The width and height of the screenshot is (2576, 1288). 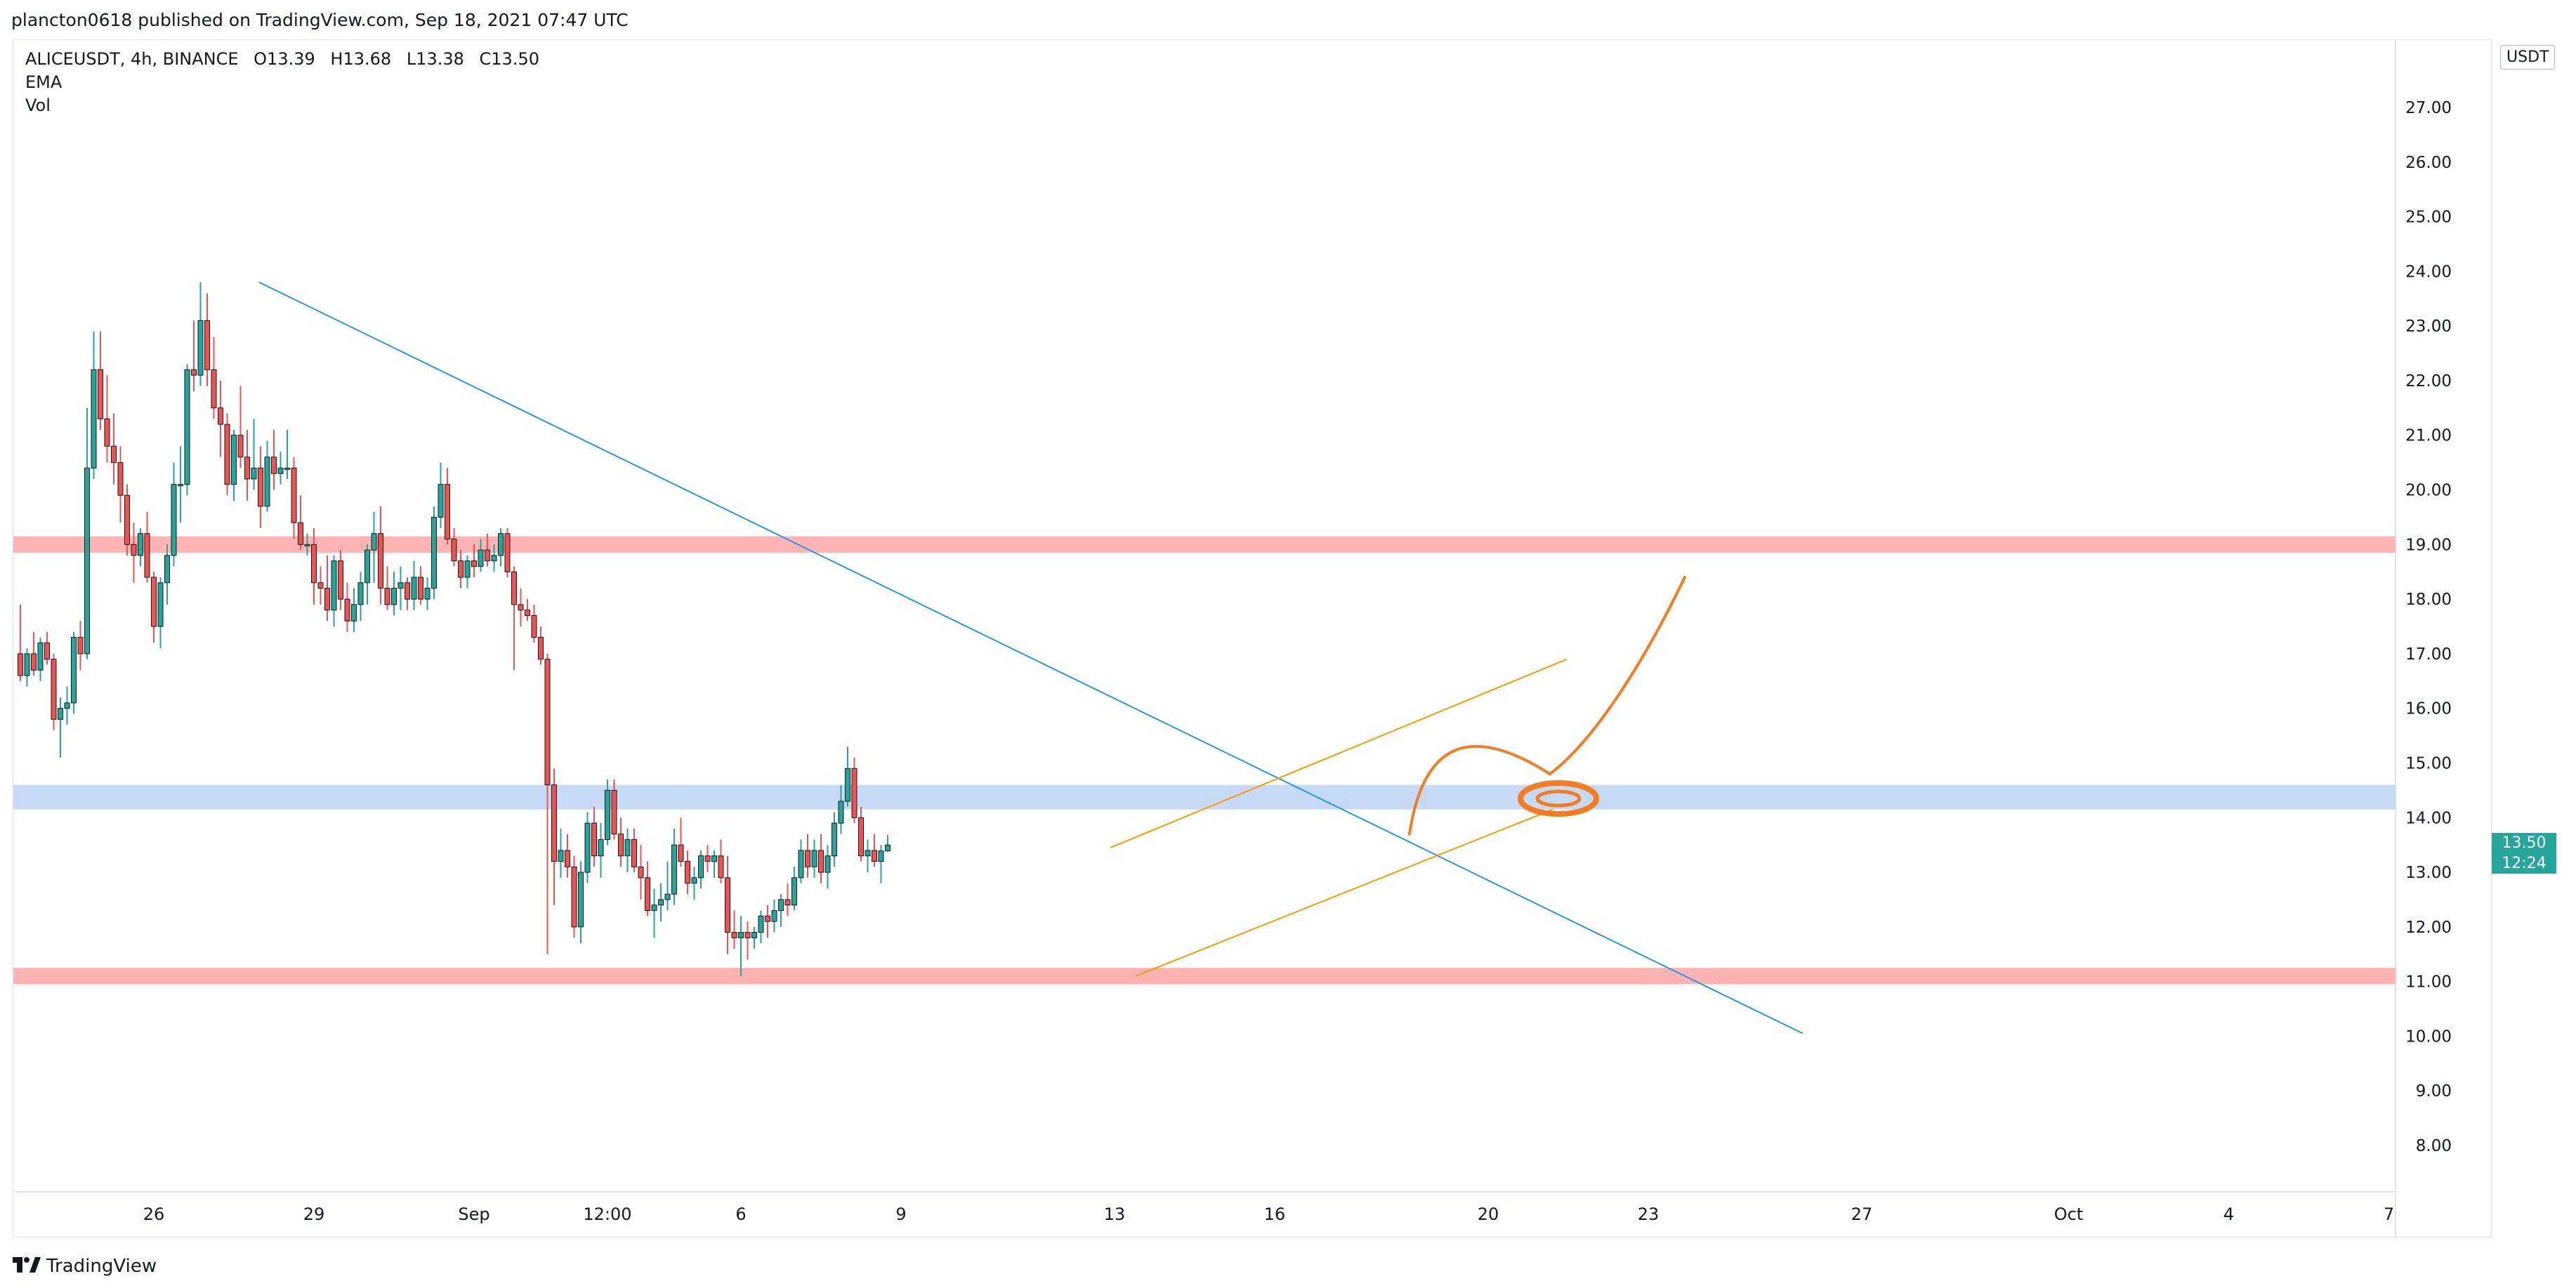 What do you see at coordinates (2428, 108) in the screenshot?
I see `price-tick-label: 27.00` at bounding box center [2428, 108].